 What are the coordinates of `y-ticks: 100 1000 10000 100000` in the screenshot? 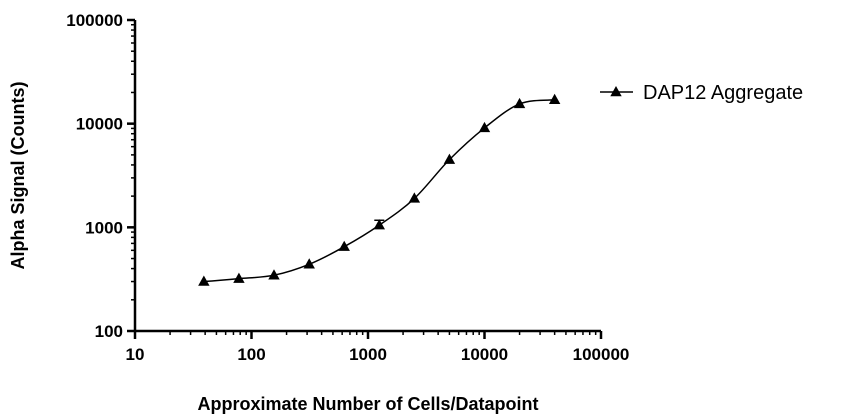 It's located at (100, 176).